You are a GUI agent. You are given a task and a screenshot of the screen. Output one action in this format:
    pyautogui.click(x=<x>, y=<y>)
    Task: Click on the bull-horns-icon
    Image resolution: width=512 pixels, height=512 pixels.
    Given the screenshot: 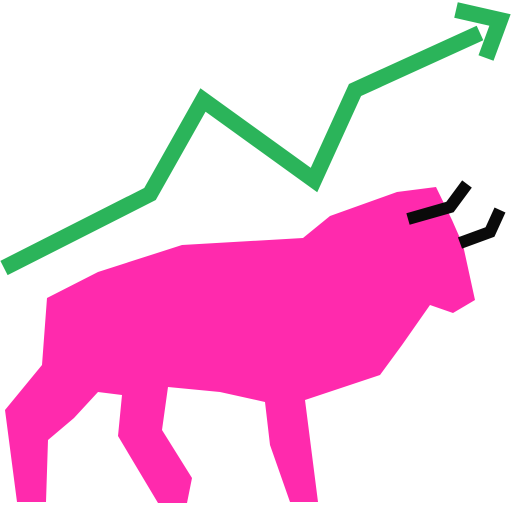 What is the action you would take?
    pyautogui.click(x=456, y=214)
    